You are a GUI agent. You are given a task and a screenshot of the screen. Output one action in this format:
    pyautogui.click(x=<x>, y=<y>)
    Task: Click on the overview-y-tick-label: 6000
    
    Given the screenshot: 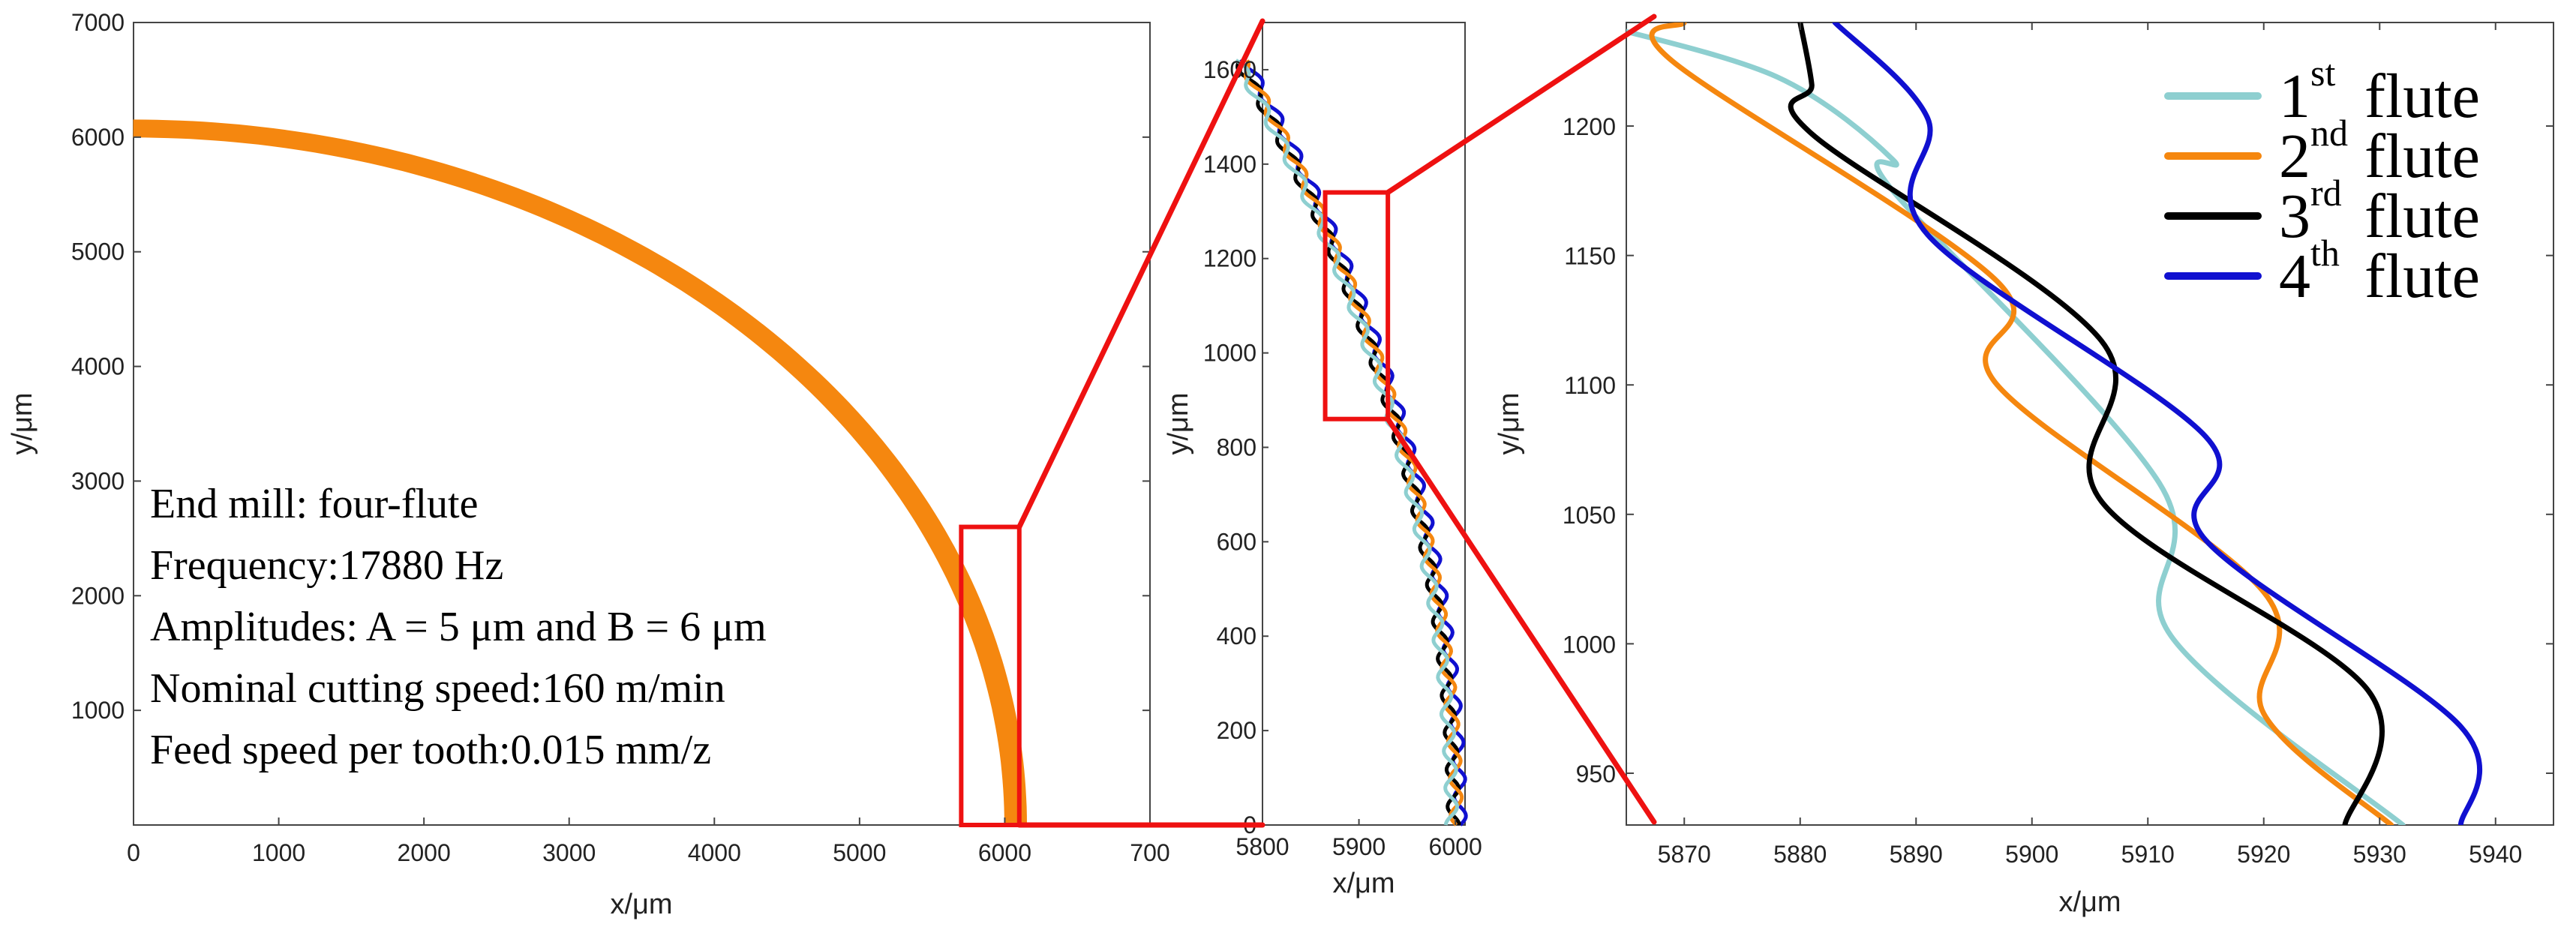 What is the action you would take?
    pyautogui.click(x=98, y=137)
    